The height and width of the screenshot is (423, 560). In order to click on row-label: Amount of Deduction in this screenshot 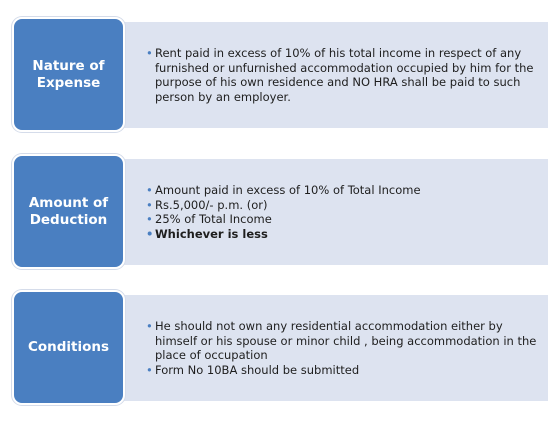, I will do `click(68, 211)`.